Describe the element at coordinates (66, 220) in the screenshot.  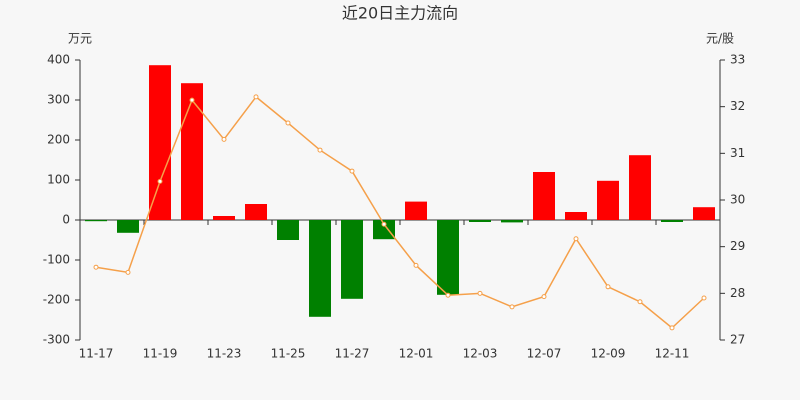
I see `y-tick-label: 0` at that location.